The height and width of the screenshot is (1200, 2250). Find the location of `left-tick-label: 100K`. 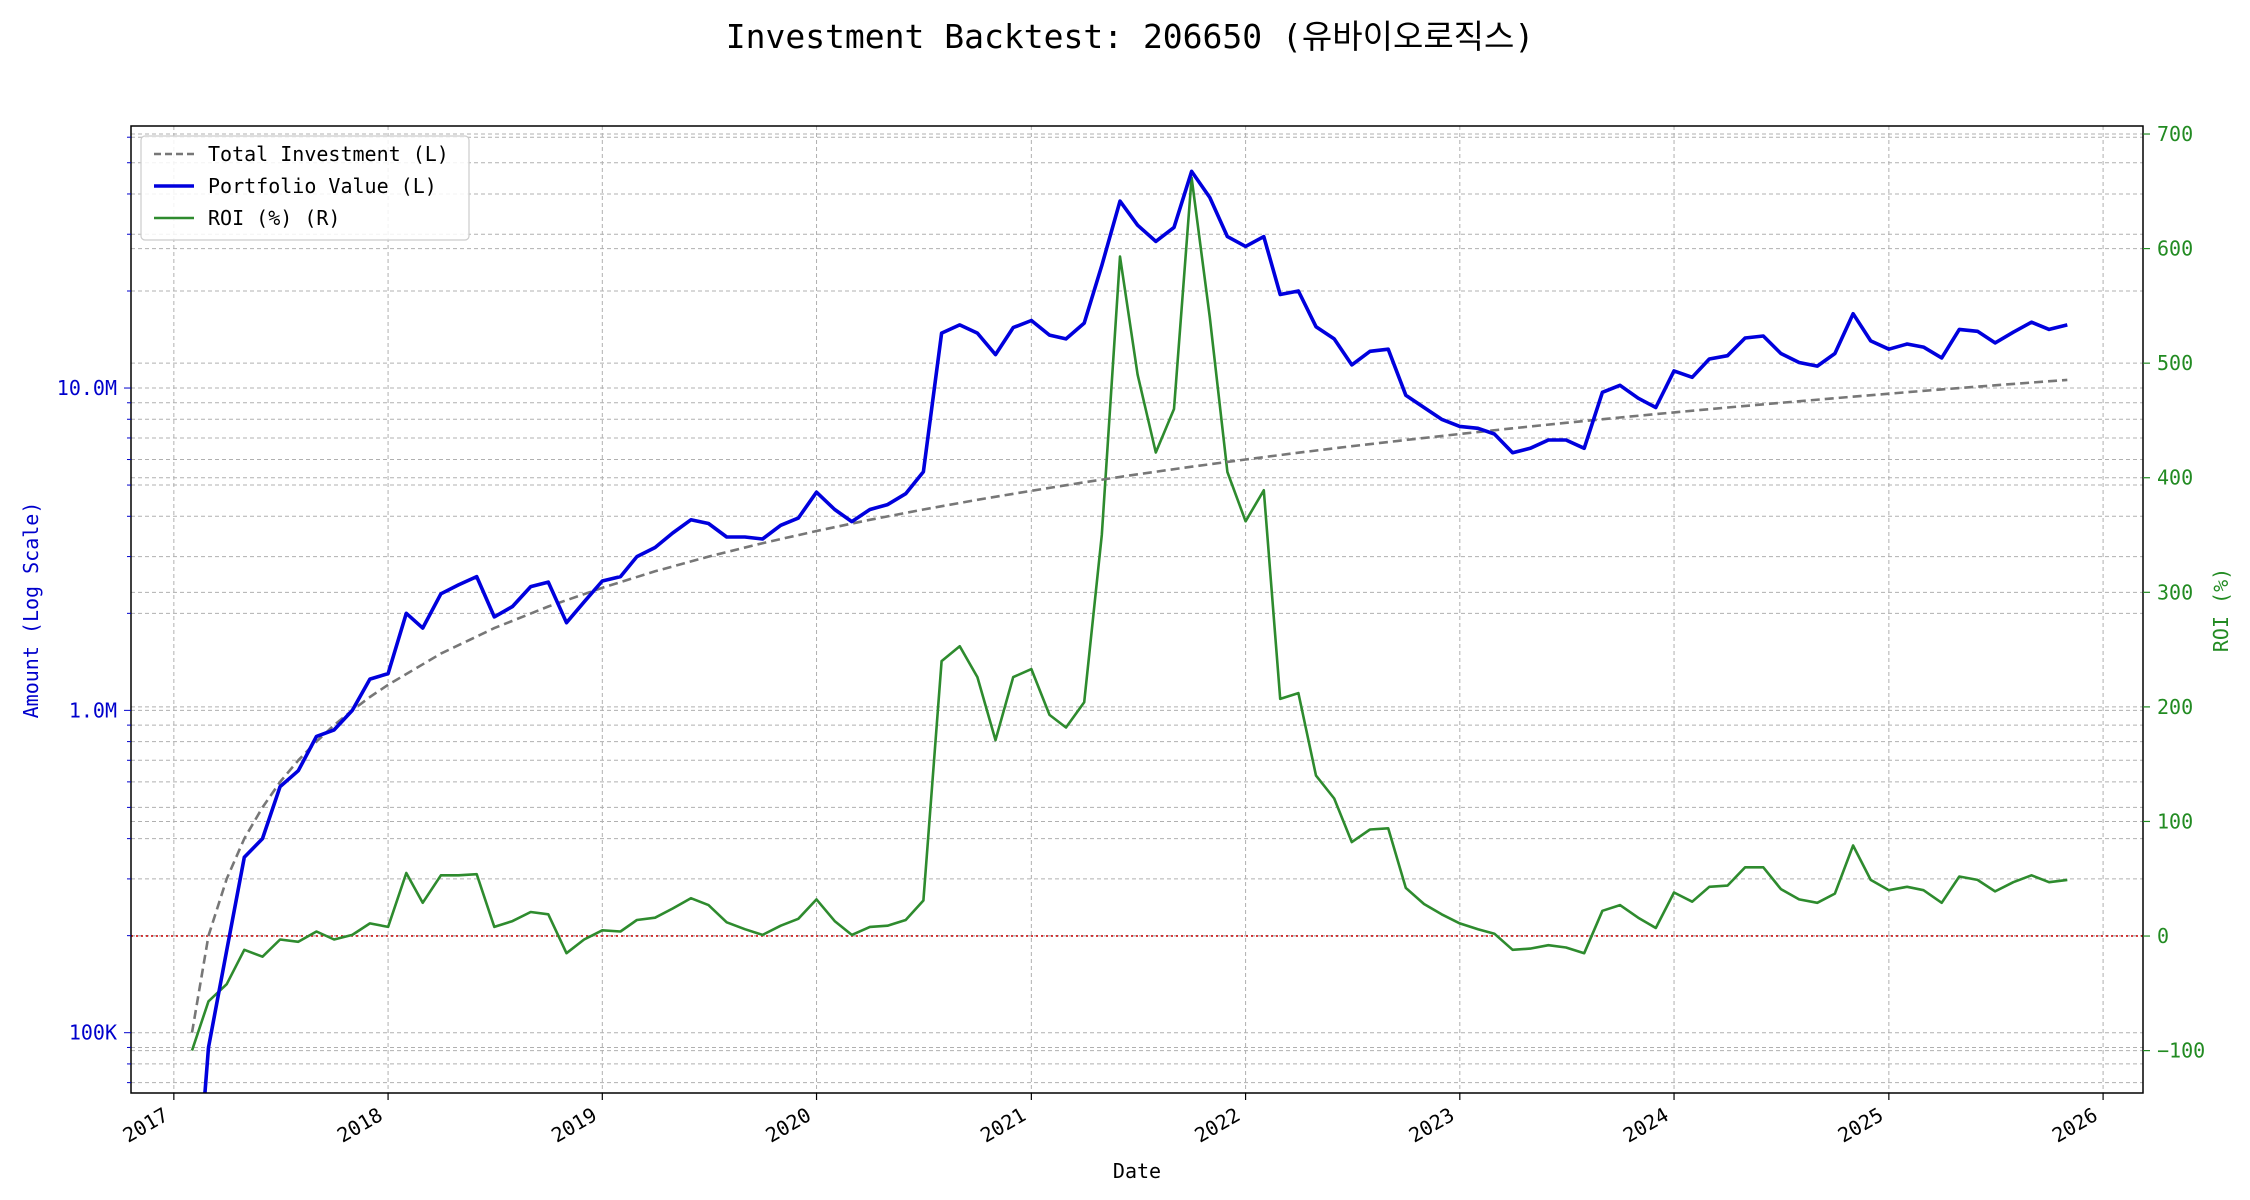

left-tick-label: 100K is located at coordinates (93, 1033).